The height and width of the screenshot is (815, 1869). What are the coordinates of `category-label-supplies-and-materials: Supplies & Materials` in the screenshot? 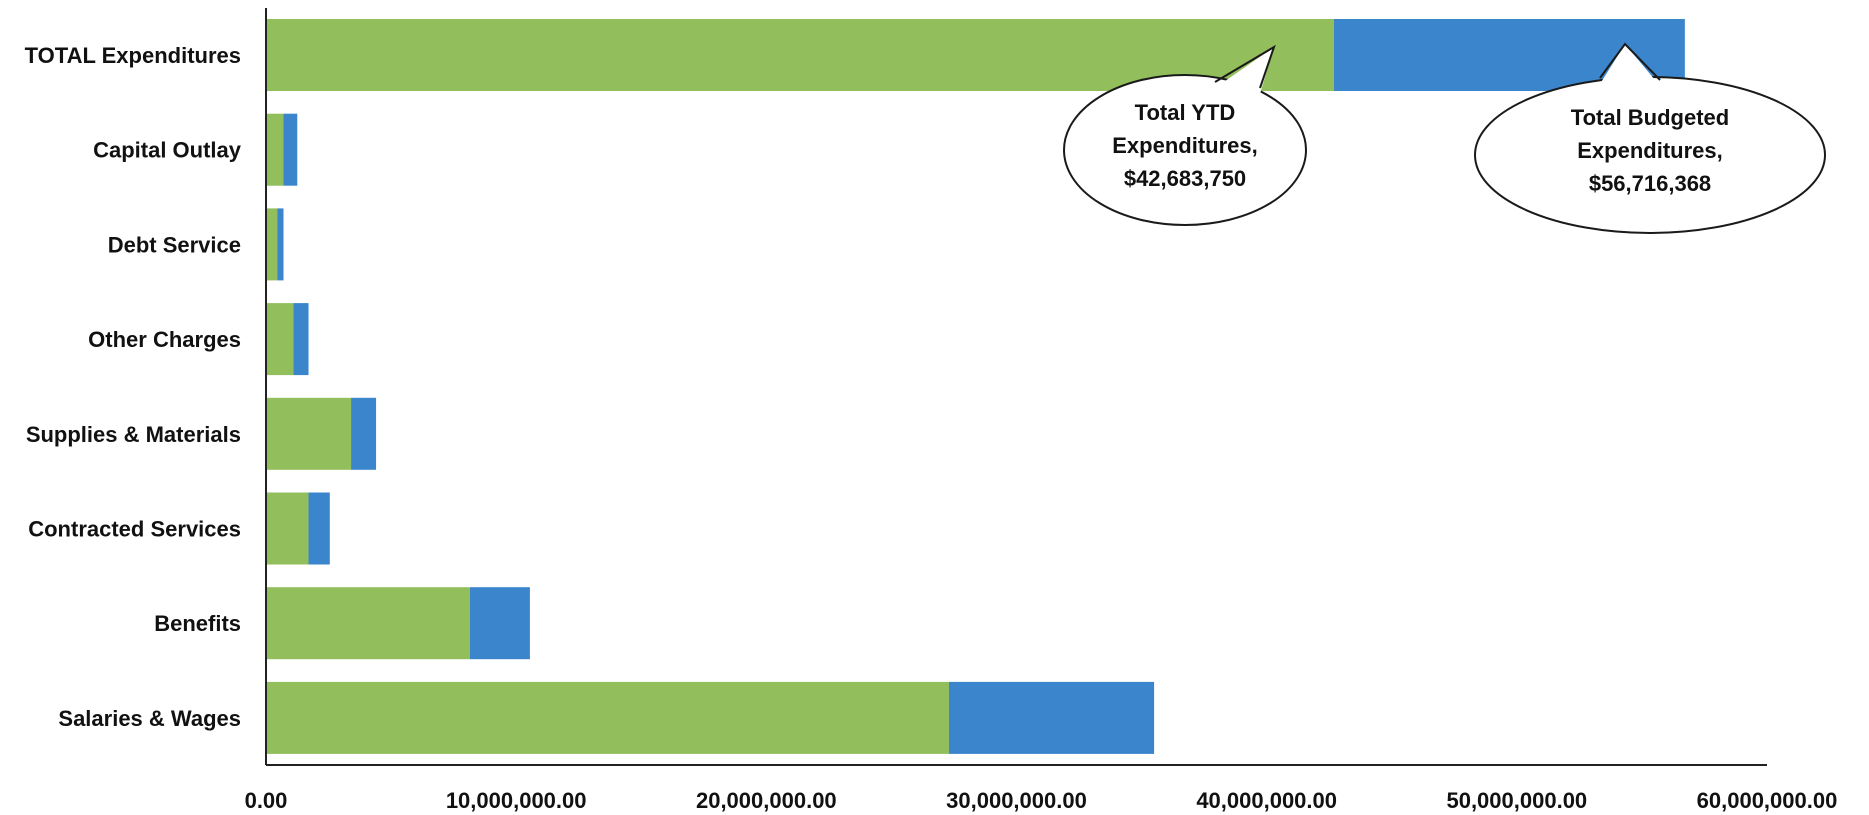 It's located at (133, 434).